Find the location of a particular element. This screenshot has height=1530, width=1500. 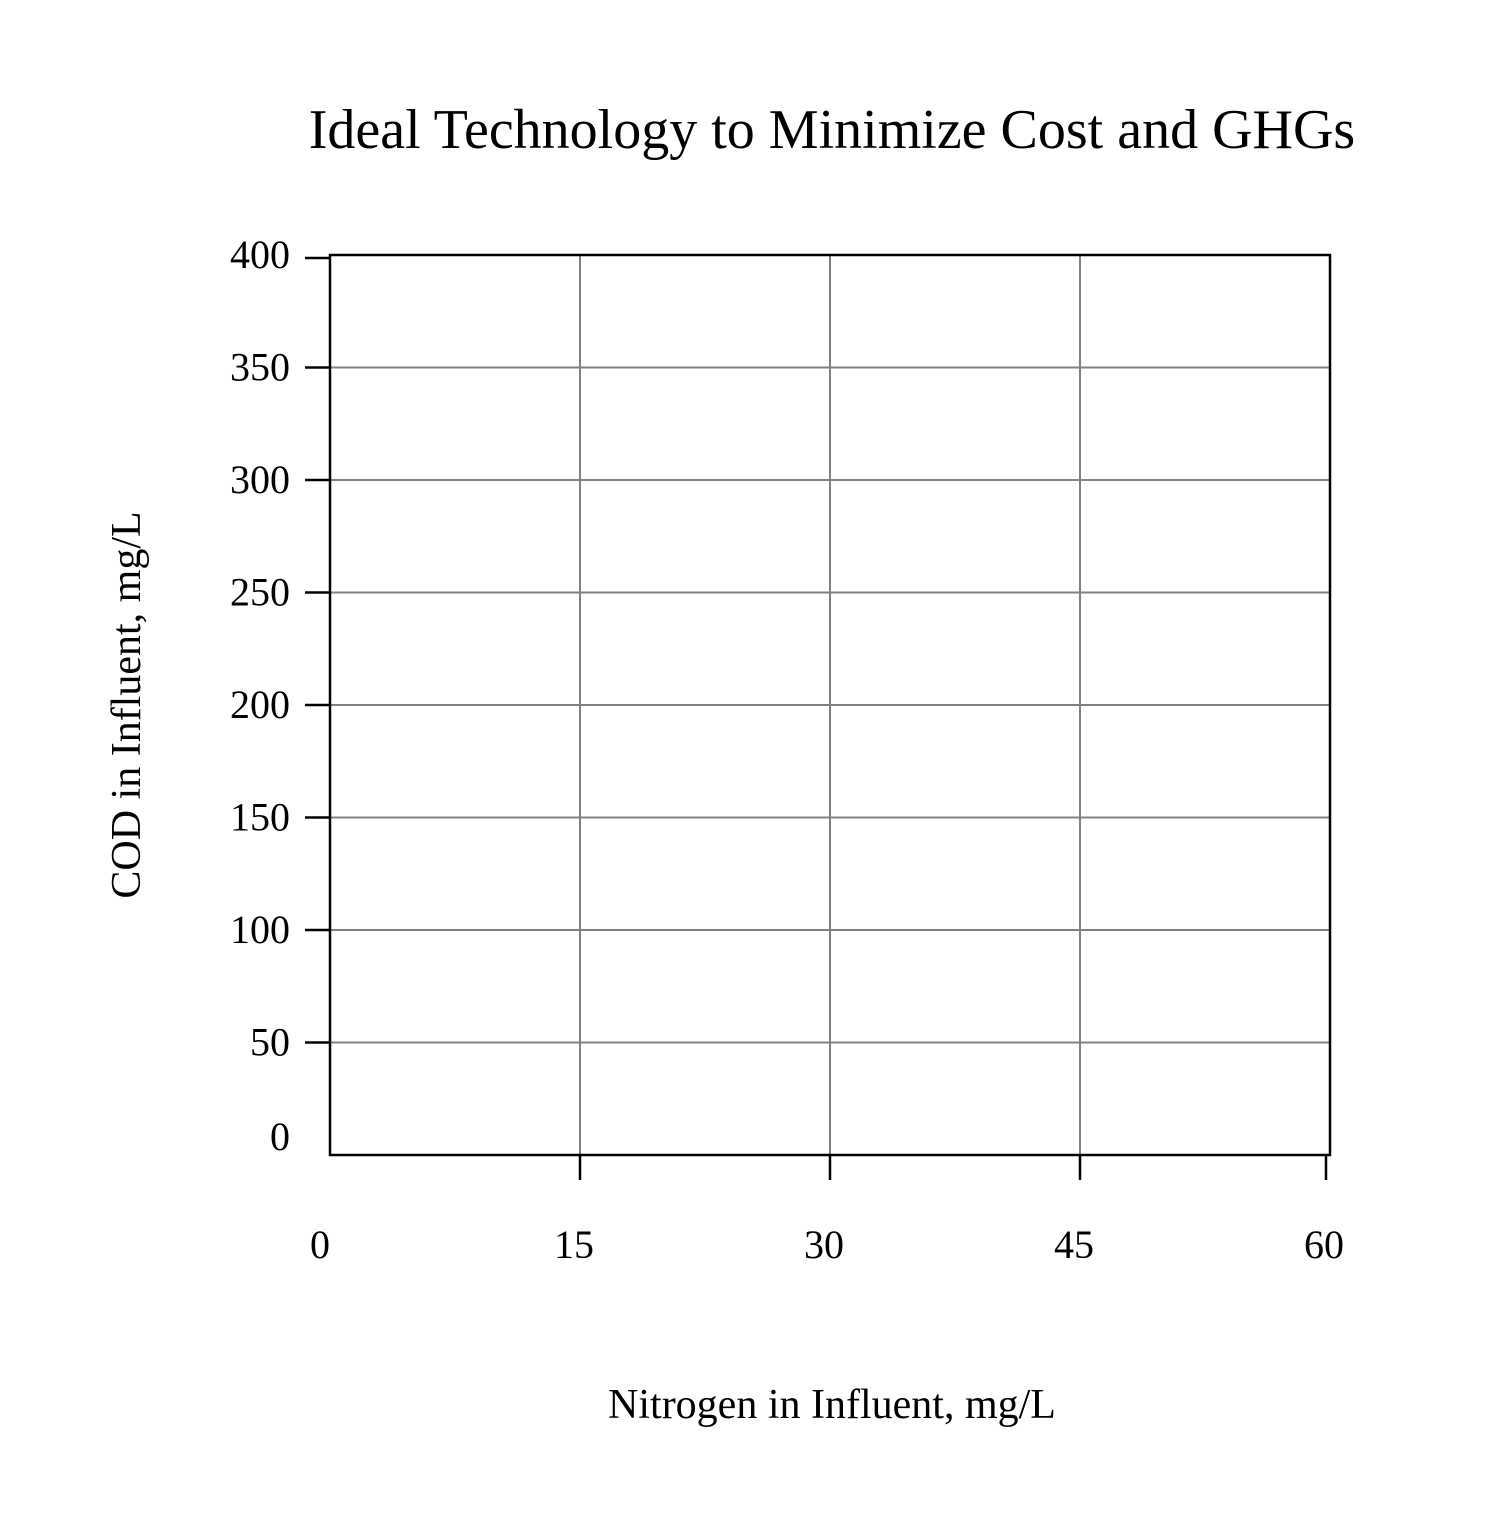

x-tick-label: 60 is located at coordinates (1324, 1244).